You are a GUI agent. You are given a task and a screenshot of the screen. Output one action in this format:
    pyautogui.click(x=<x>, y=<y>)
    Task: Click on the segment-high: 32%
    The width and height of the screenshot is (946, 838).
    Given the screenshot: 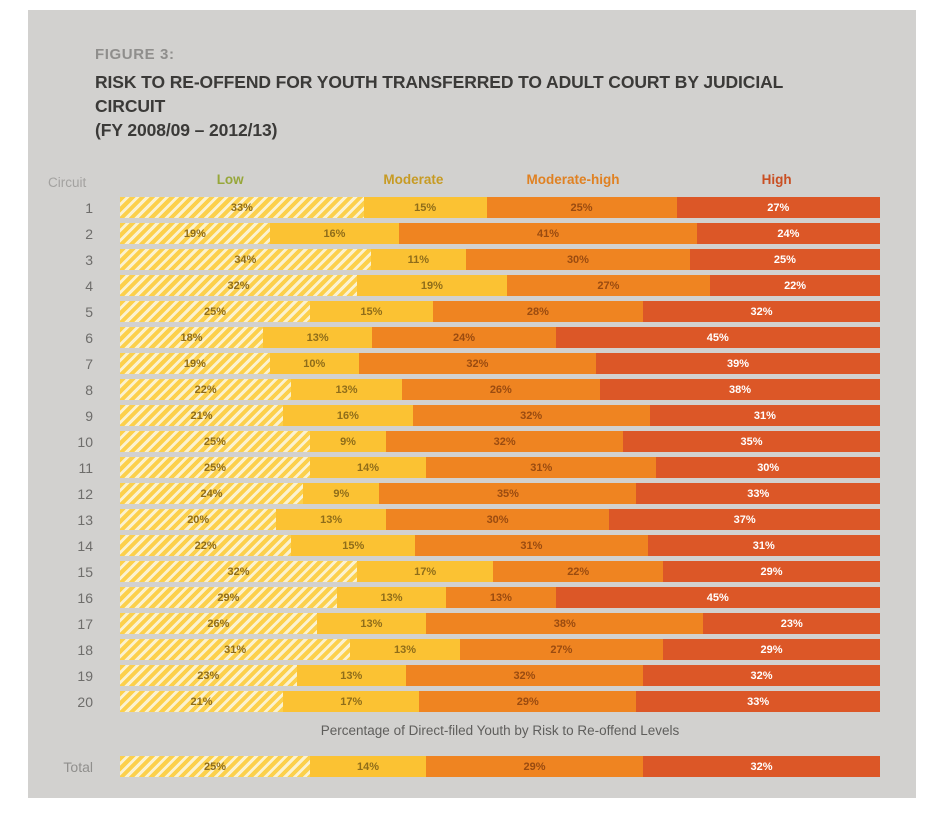 What is the action you would take?
    pyautogui.click(x=761, y=767)
    